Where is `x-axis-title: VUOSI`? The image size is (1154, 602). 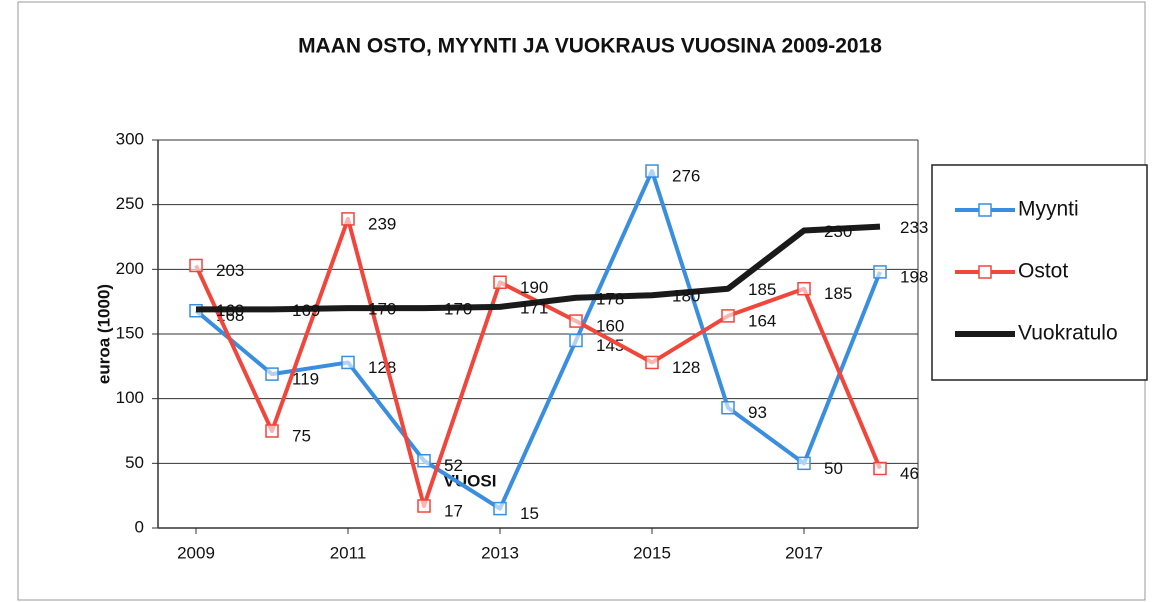
x-axis-title: VUOSI is located at coordinates (470, 480).